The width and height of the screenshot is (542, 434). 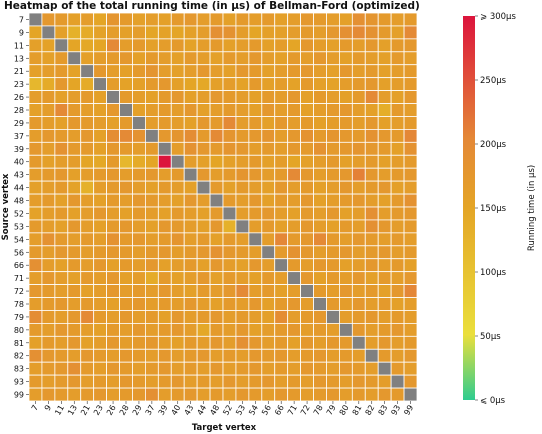 What do you see at coordinates (214, 410) in the screenshot?
I see `x-tick-label: 48` at bounding box center [214, 410].